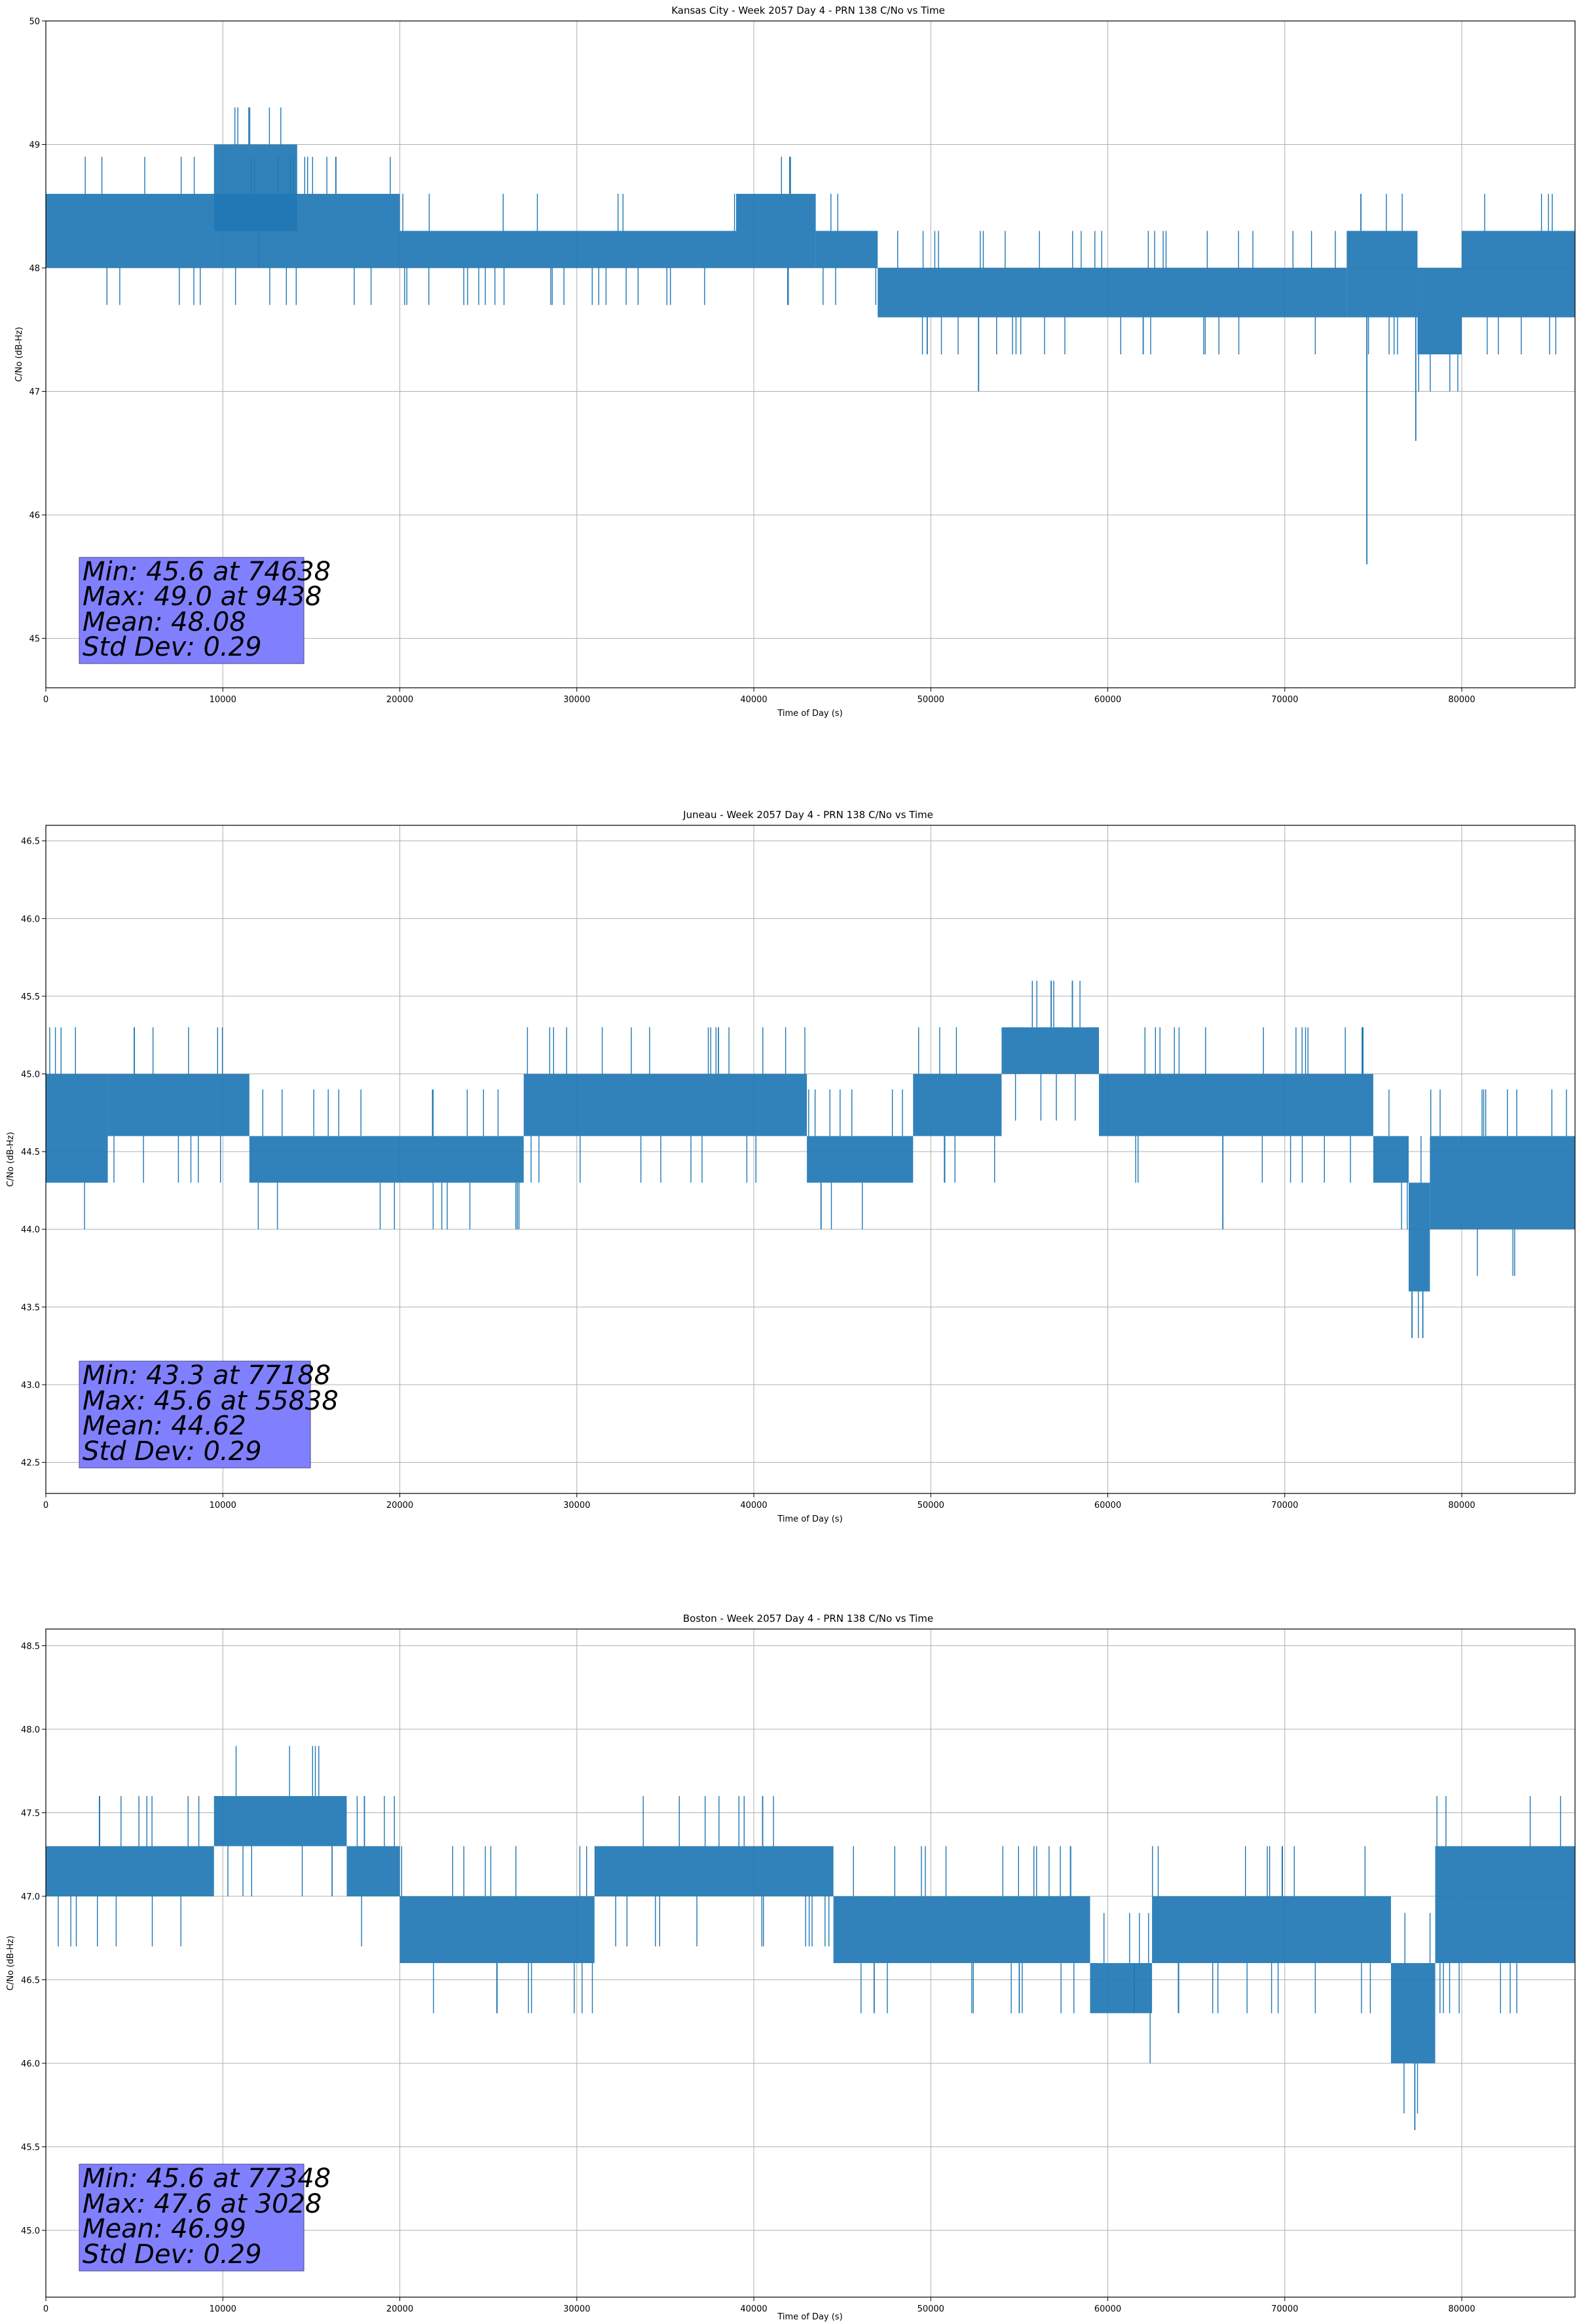 This screenshot has height=2324, width=1577. I want to click on stats-max: Max: 49.0 at 9438, so click(202, 597).